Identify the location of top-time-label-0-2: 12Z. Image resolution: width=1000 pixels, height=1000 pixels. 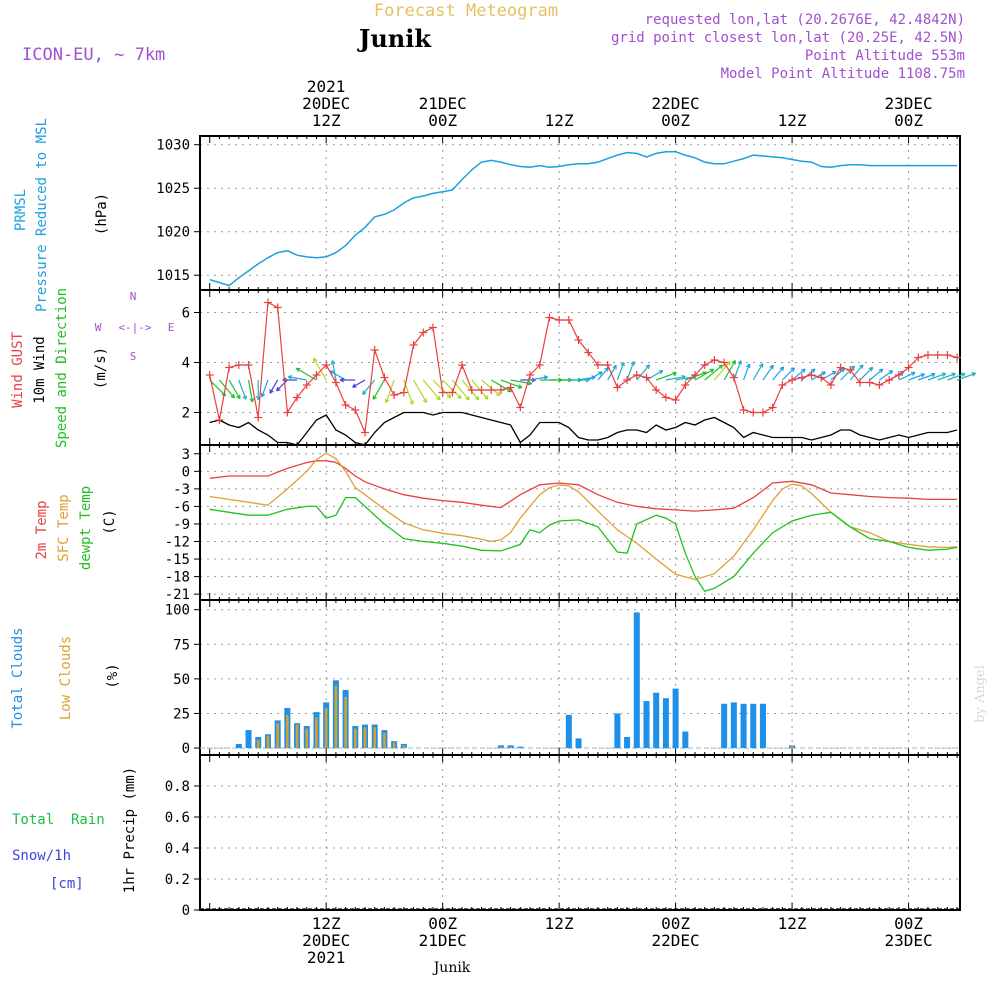
(326, 120).